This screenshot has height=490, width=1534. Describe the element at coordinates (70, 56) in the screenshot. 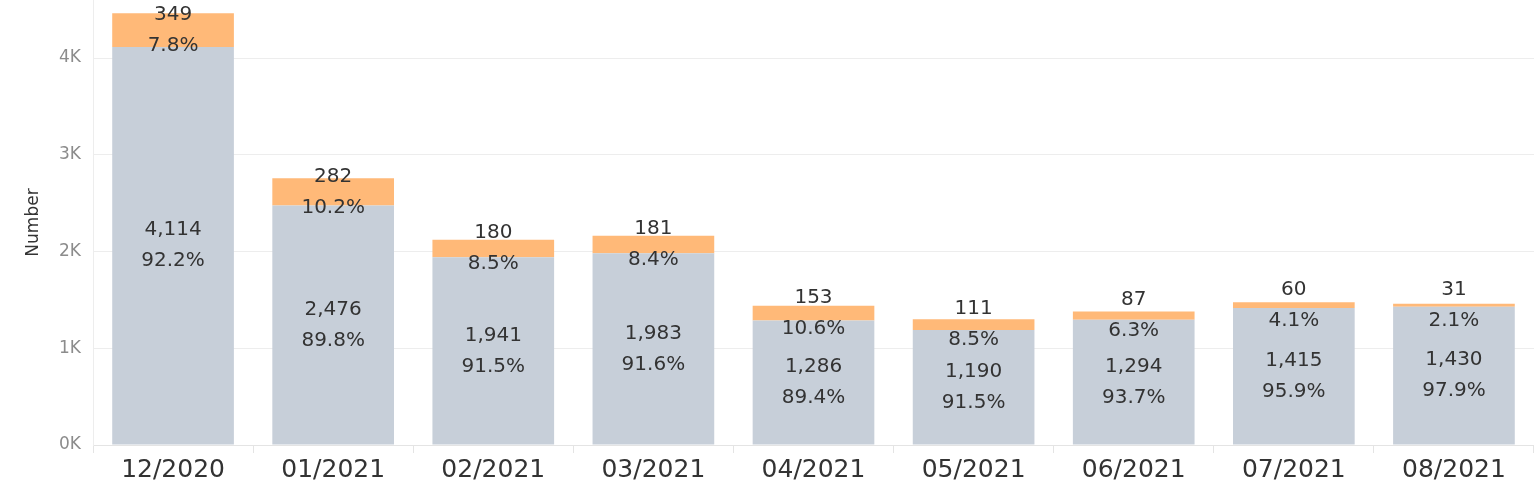

I see `y-tick-label: 4K` at that location.